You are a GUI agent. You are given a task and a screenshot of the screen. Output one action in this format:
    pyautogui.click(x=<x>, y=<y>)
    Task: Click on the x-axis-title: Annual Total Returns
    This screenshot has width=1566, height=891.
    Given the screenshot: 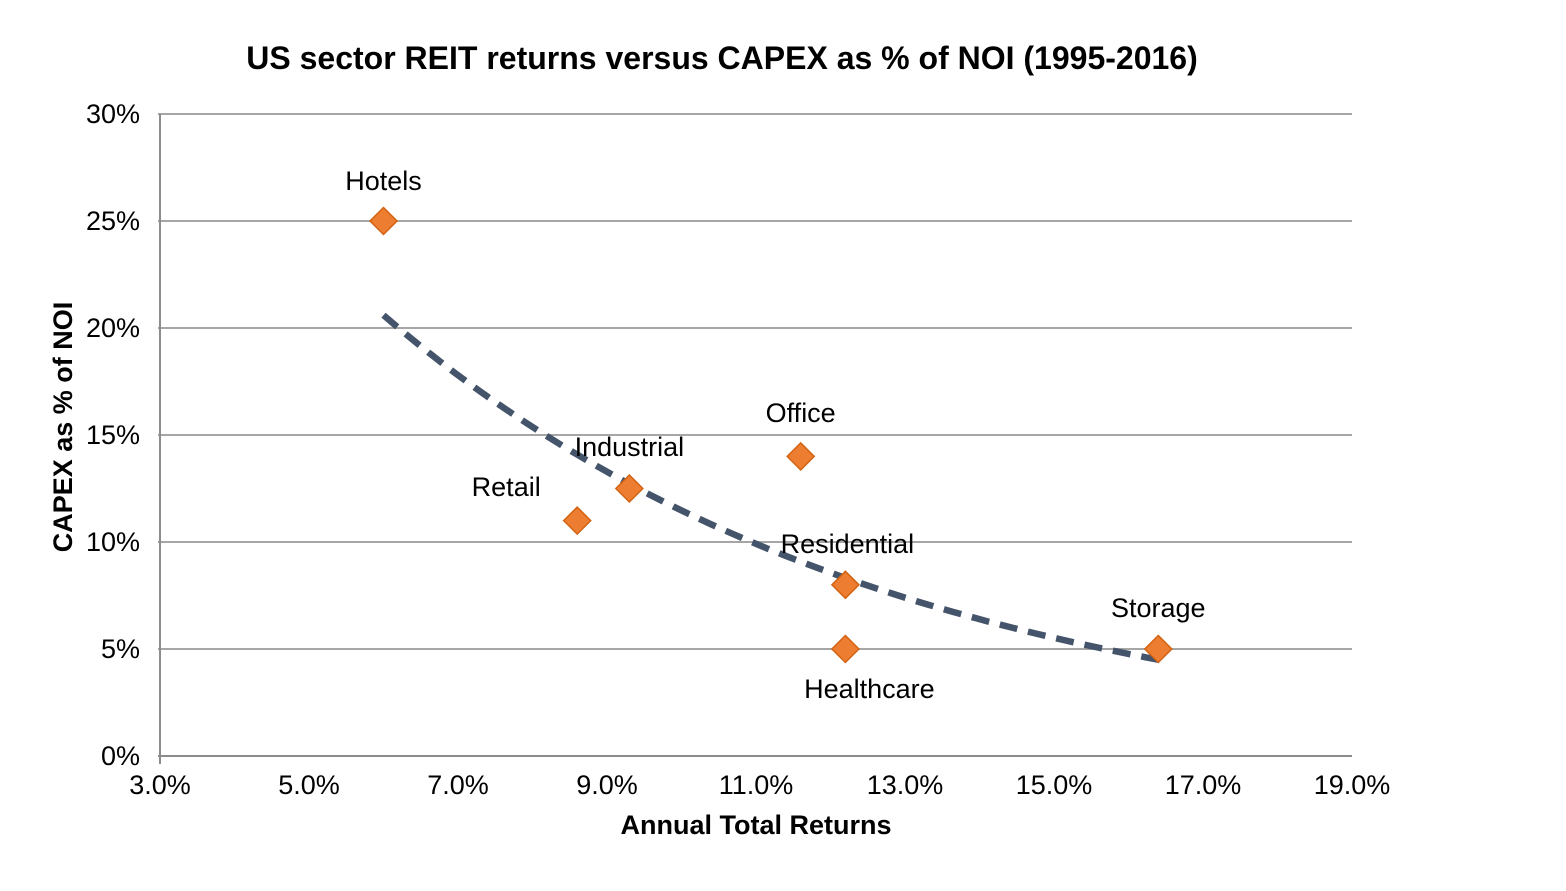 What is the action you would take?
    pyautogui.click(x=756, y=825)
    